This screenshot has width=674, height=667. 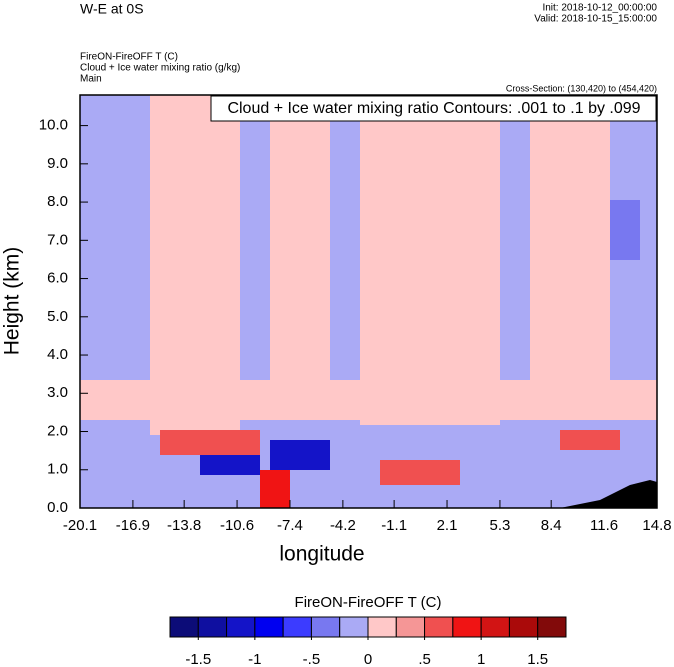 What do you see at coordinates (447, 525) in the screenshot?
I see `x-tick-label: 2.1` at bounding box center [447, 525].